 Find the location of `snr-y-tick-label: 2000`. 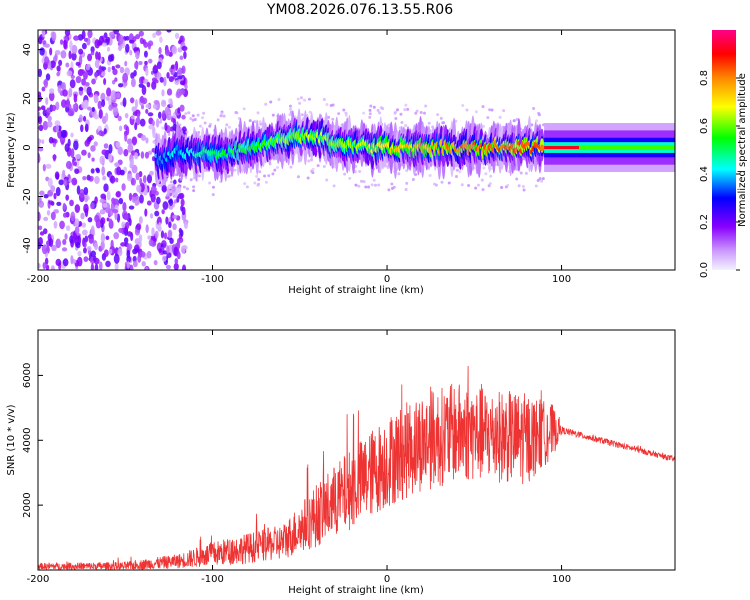

snr-y-tick-label: 2000 is located at coordinates (27, 504).